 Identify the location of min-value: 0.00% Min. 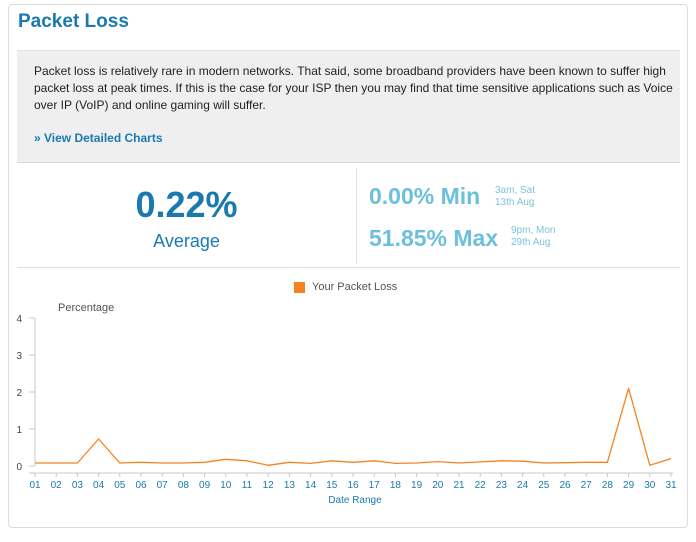
(425, 196).